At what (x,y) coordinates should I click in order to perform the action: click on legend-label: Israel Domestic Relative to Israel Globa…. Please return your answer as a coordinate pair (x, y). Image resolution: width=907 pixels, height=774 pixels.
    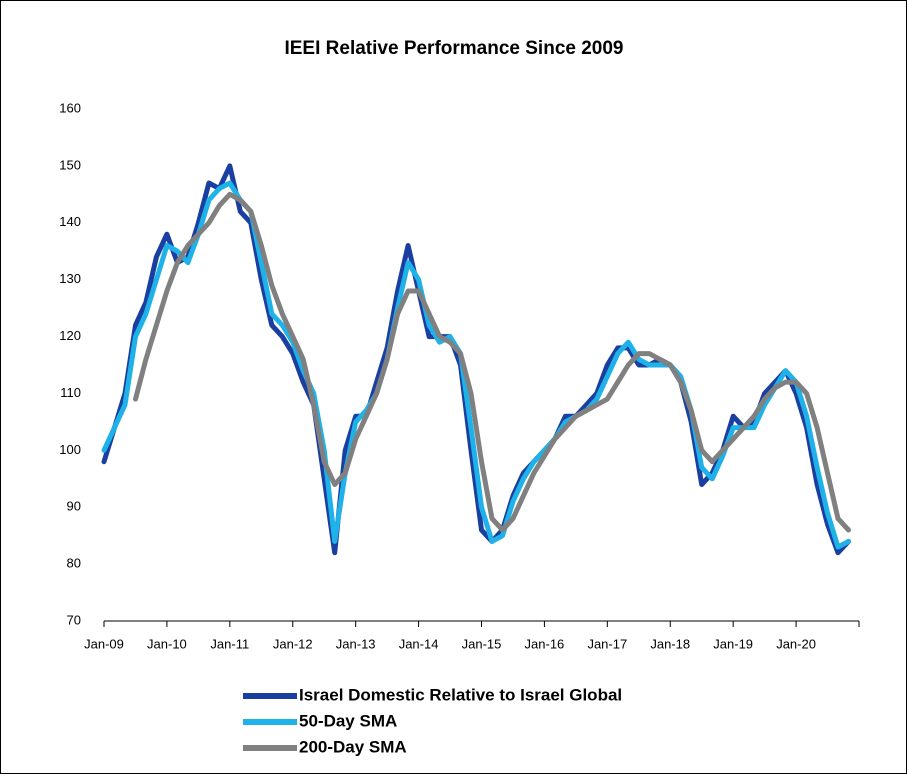
    Looking at the image, I should click on (460, 694).